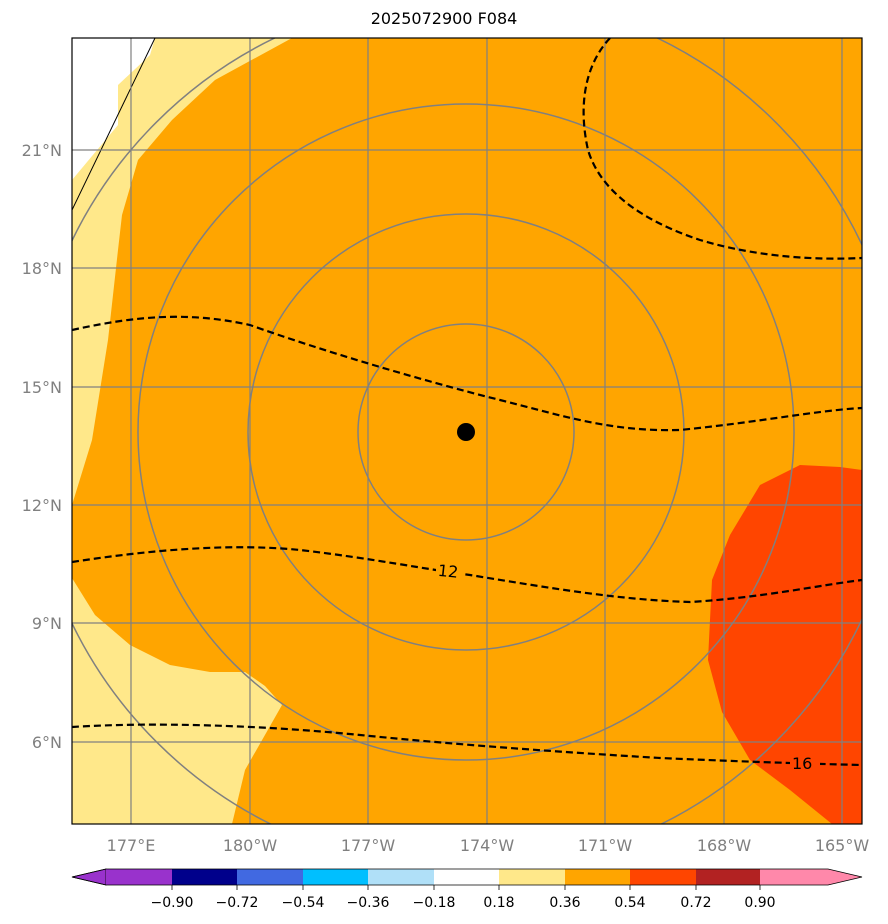  Describe the element at coordinates (605, 845) in the screenshot. I see `lon-tick-label: 171°W` at that location.